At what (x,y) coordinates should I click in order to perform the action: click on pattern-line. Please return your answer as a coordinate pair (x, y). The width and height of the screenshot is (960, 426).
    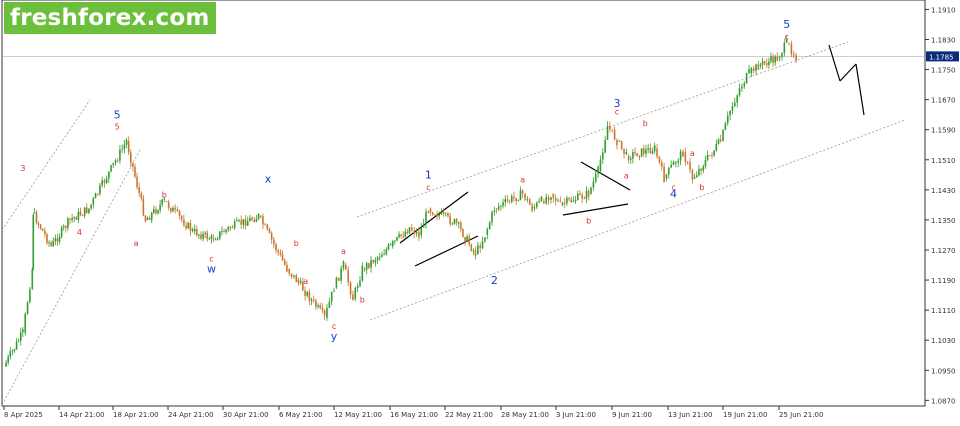
    Looking at the image, I should click on (848, 72).